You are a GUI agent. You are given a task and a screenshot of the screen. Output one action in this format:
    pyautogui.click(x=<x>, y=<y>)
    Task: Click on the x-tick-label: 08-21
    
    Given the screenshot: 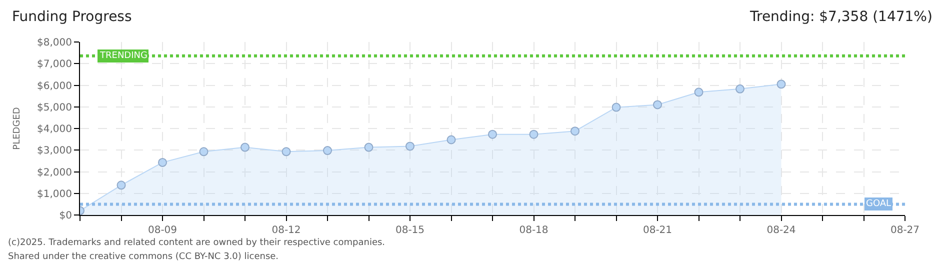 What is the action you would take?
    pyautogui.click(x=657, y=230)
    